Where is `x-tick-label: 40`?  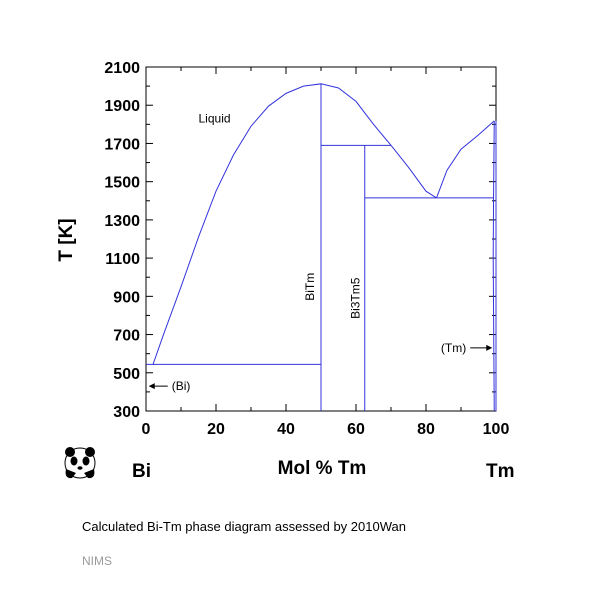 x-tick-label: 40 is located at coordinates (286, 429).